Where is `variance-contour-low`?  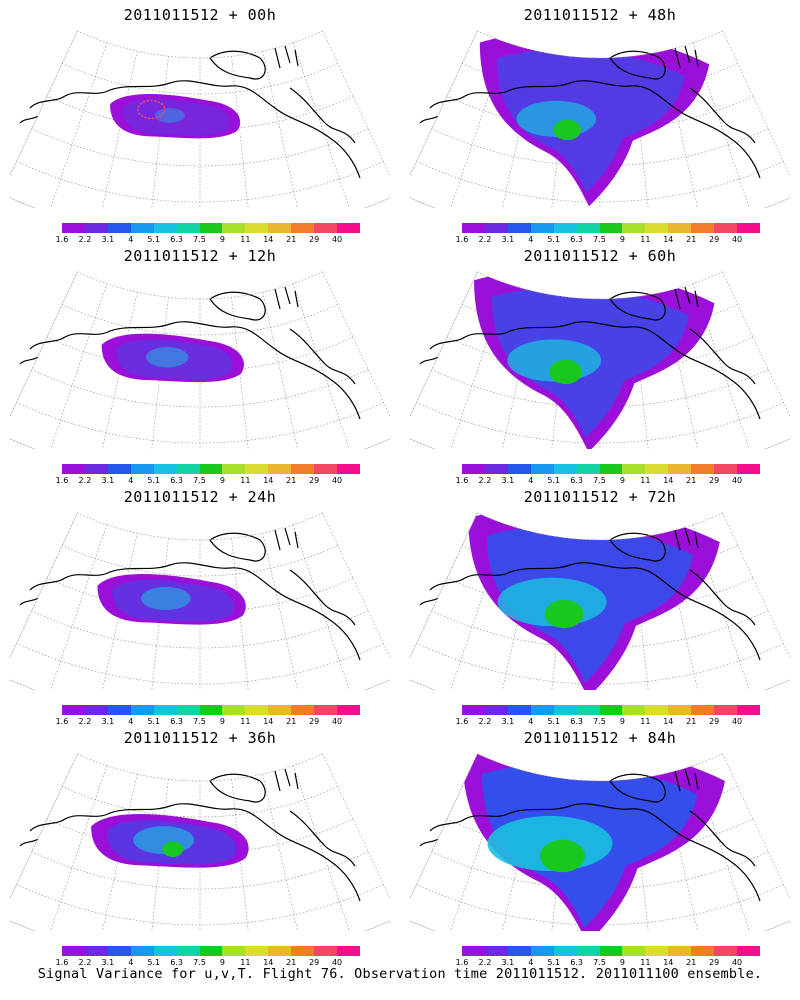
variance-contour-low is located at coordinates (175, 116).